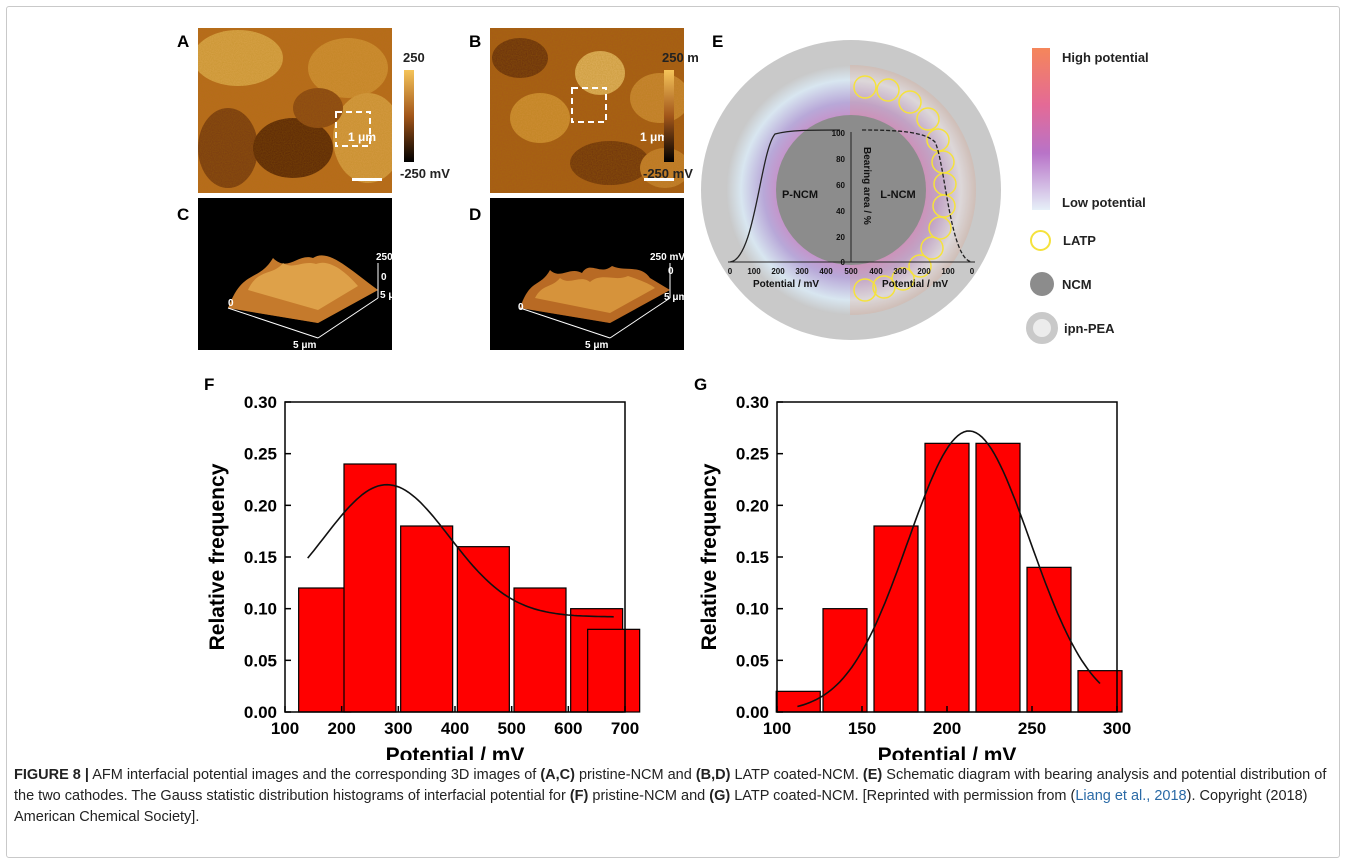 The image size is (1348, 866). What do you see at coordinates (1070, 328) in the screenshot?
I see `legend-ipn: ipn-PEA` at bounding box center [1070, 328].